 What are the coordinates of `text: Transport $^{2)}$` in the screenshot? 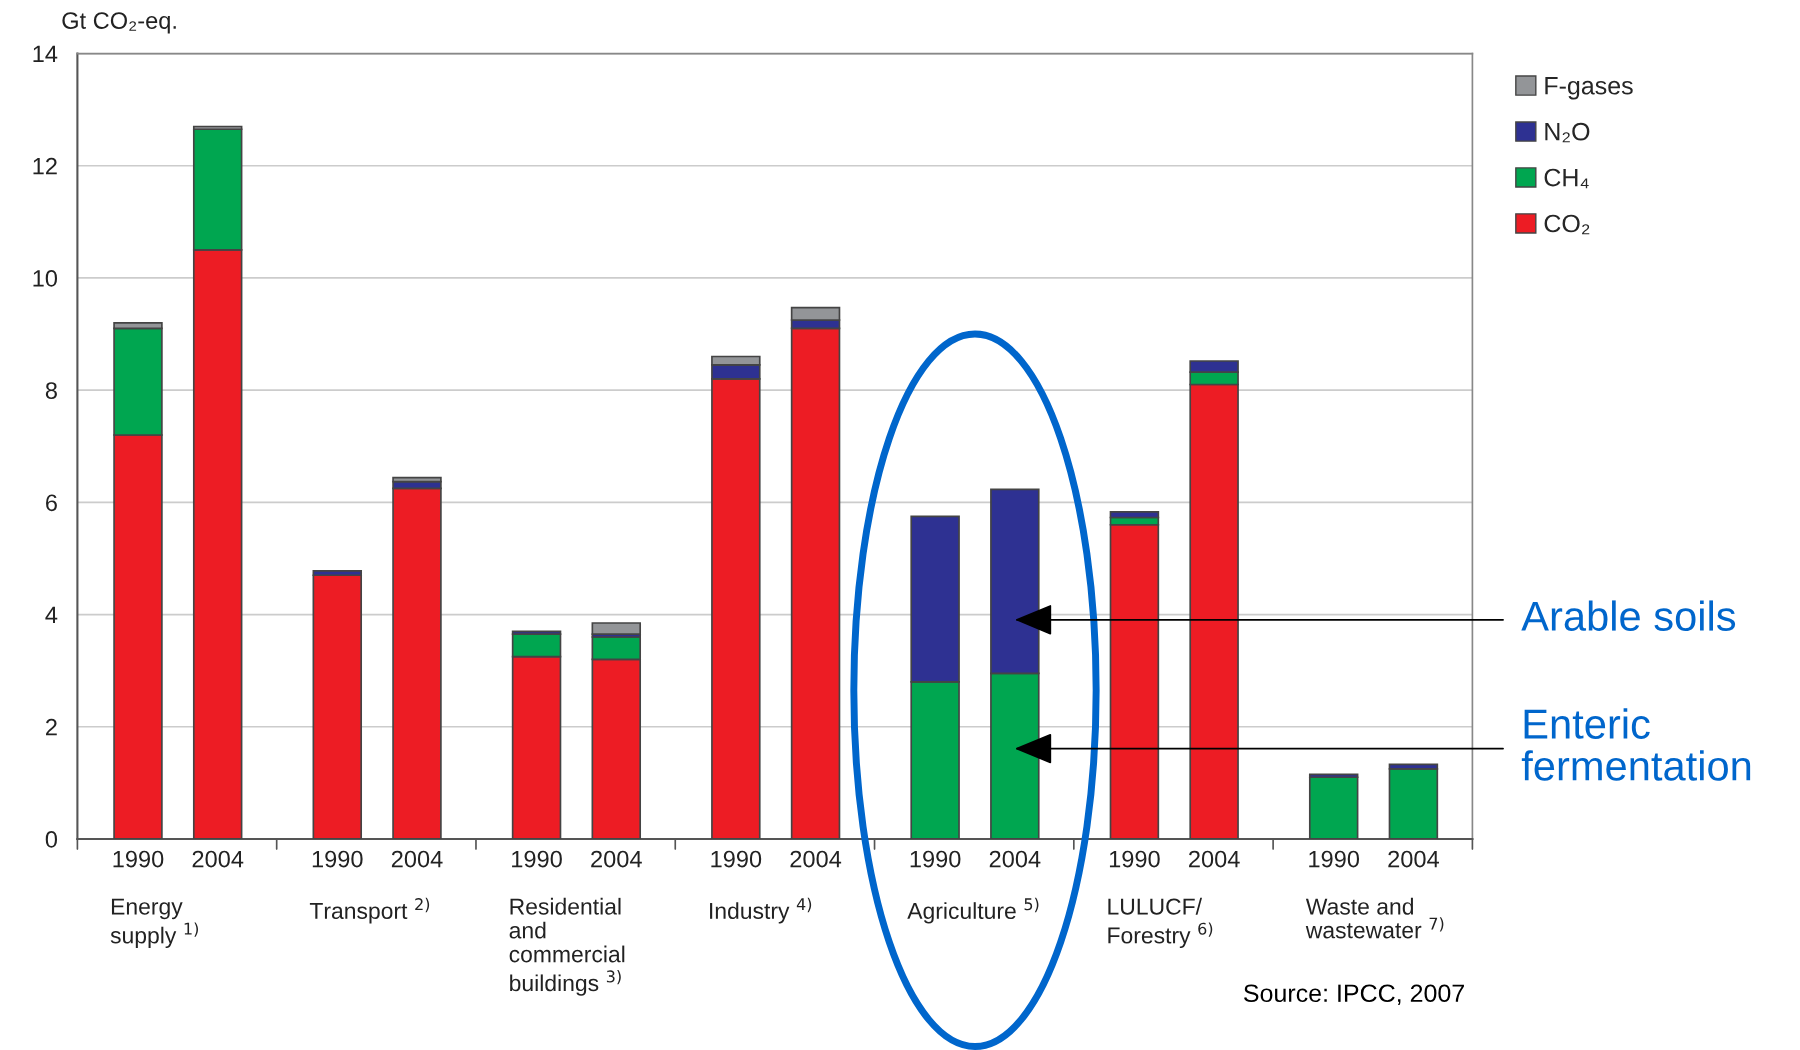 It's located at (369, 910).